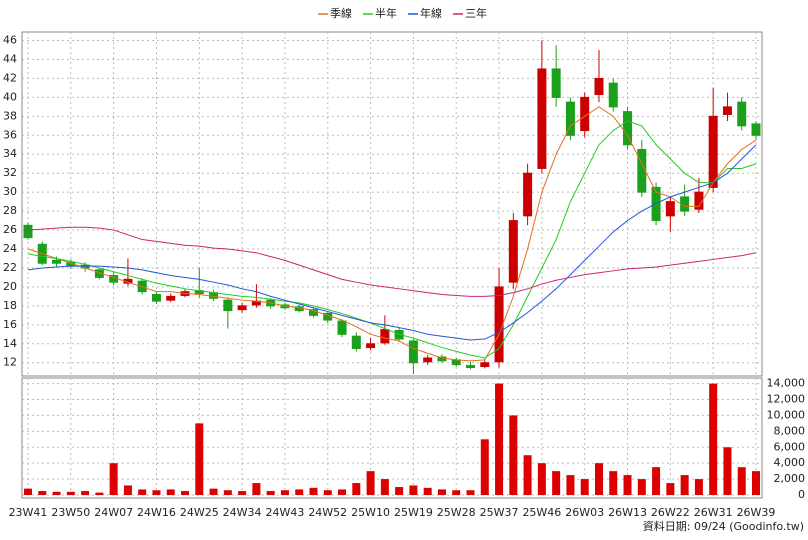 The image size is (808, 540). I want to click on x-tick-label: 24W07, so click(113, 512).